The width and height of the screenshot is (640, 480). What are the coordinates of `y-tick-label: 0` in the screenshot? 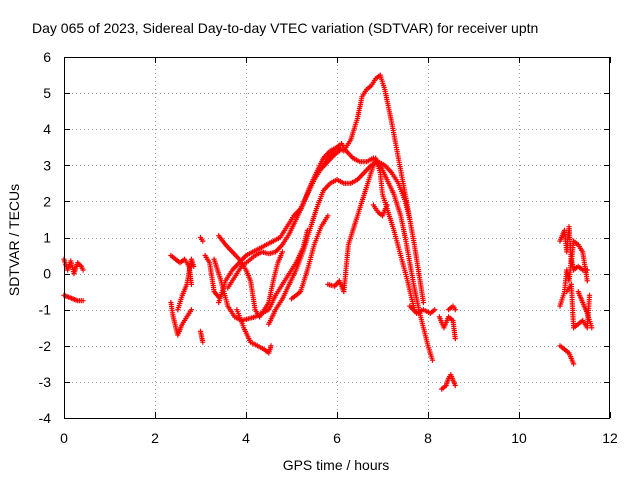 It's located at (47, 274).